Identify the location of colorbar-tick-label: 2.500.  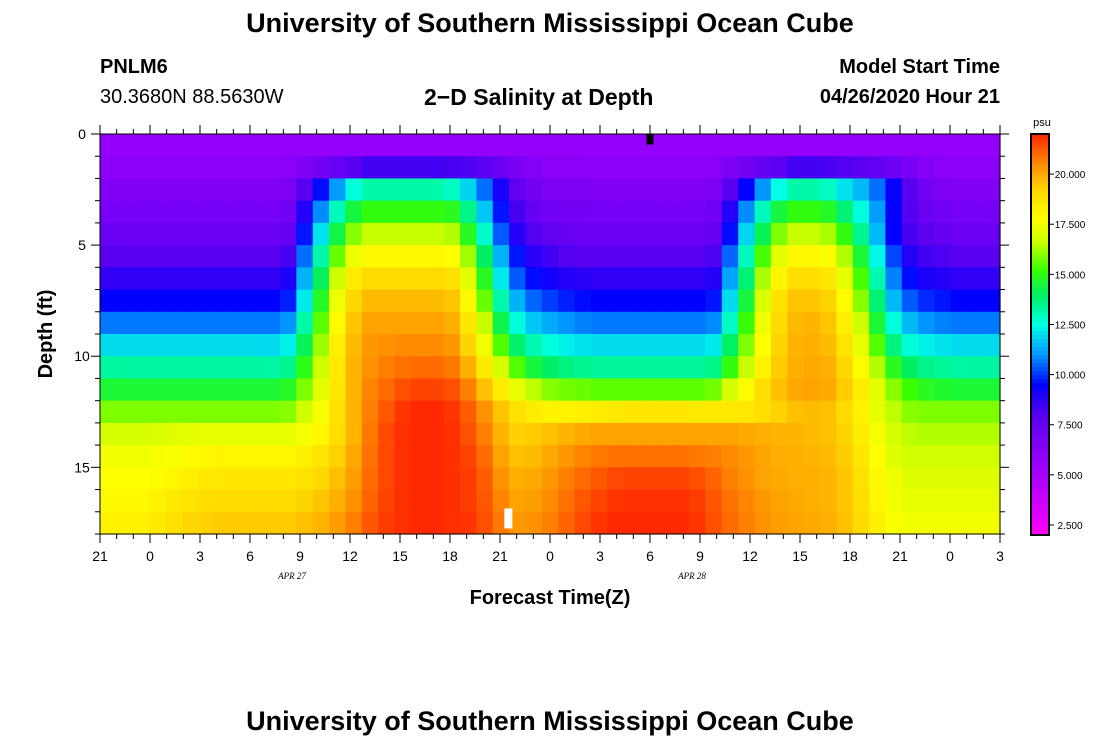
(1069, 526).